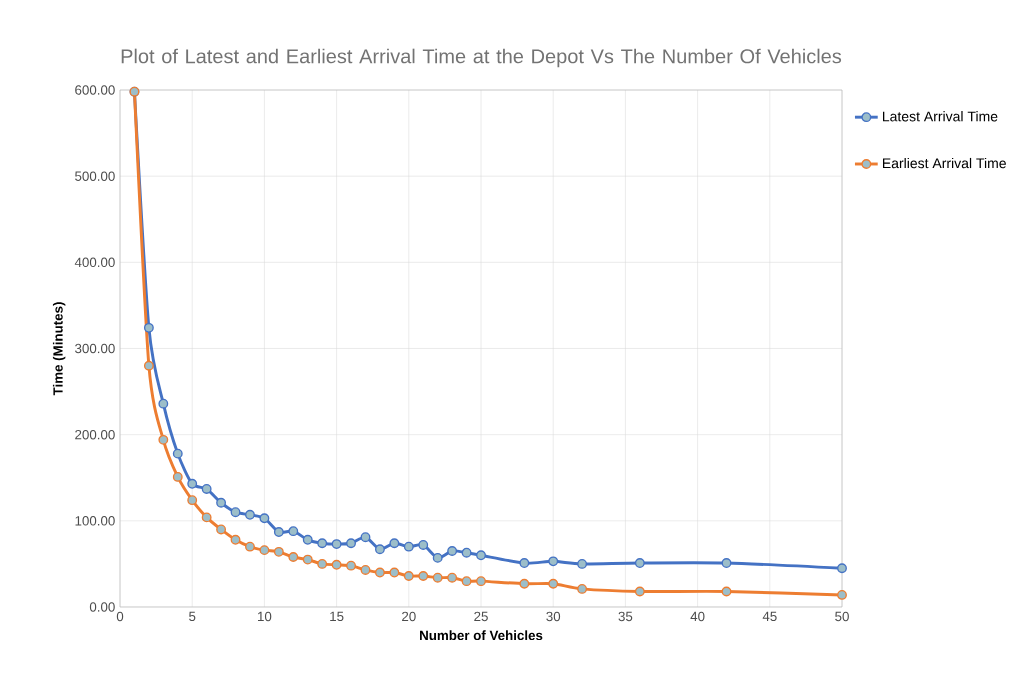  I want to click on chart-title: Plot of Latest and Earliest Arrival Time at the Depot Vs The Number Of Vehicles, so click(481, 58).